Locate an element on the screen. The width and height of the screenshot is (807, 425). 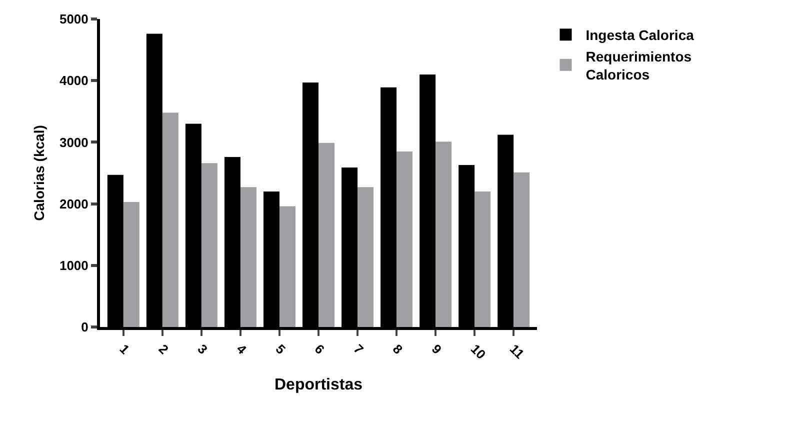
x-tick-label: 3 is located at coordinates (202, 349).